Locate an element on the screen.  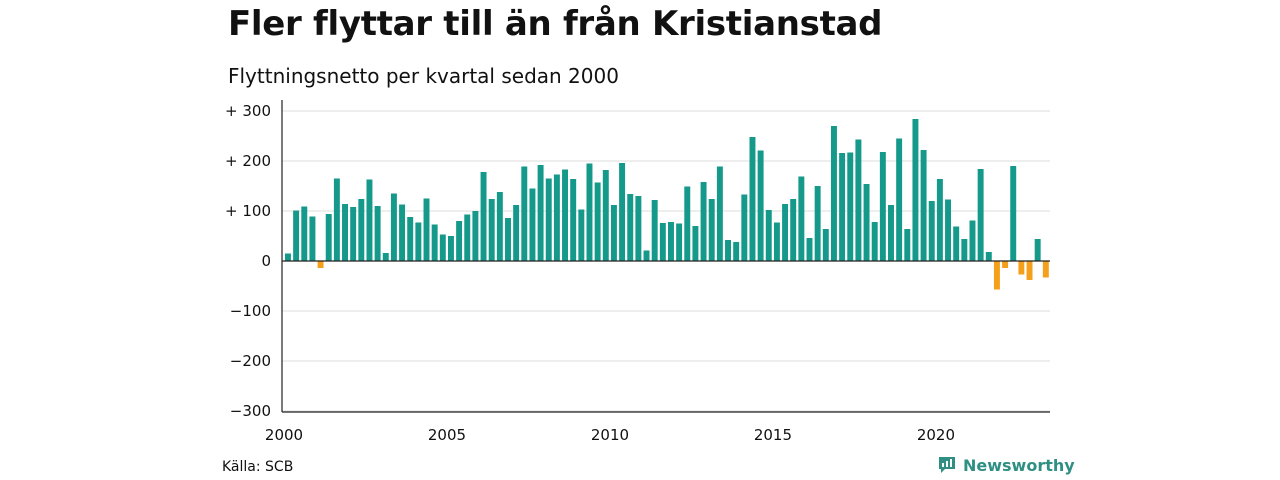
x-axis-labels: 2000 2005 2010 2015 2020 is located at coordinates (610, 435).